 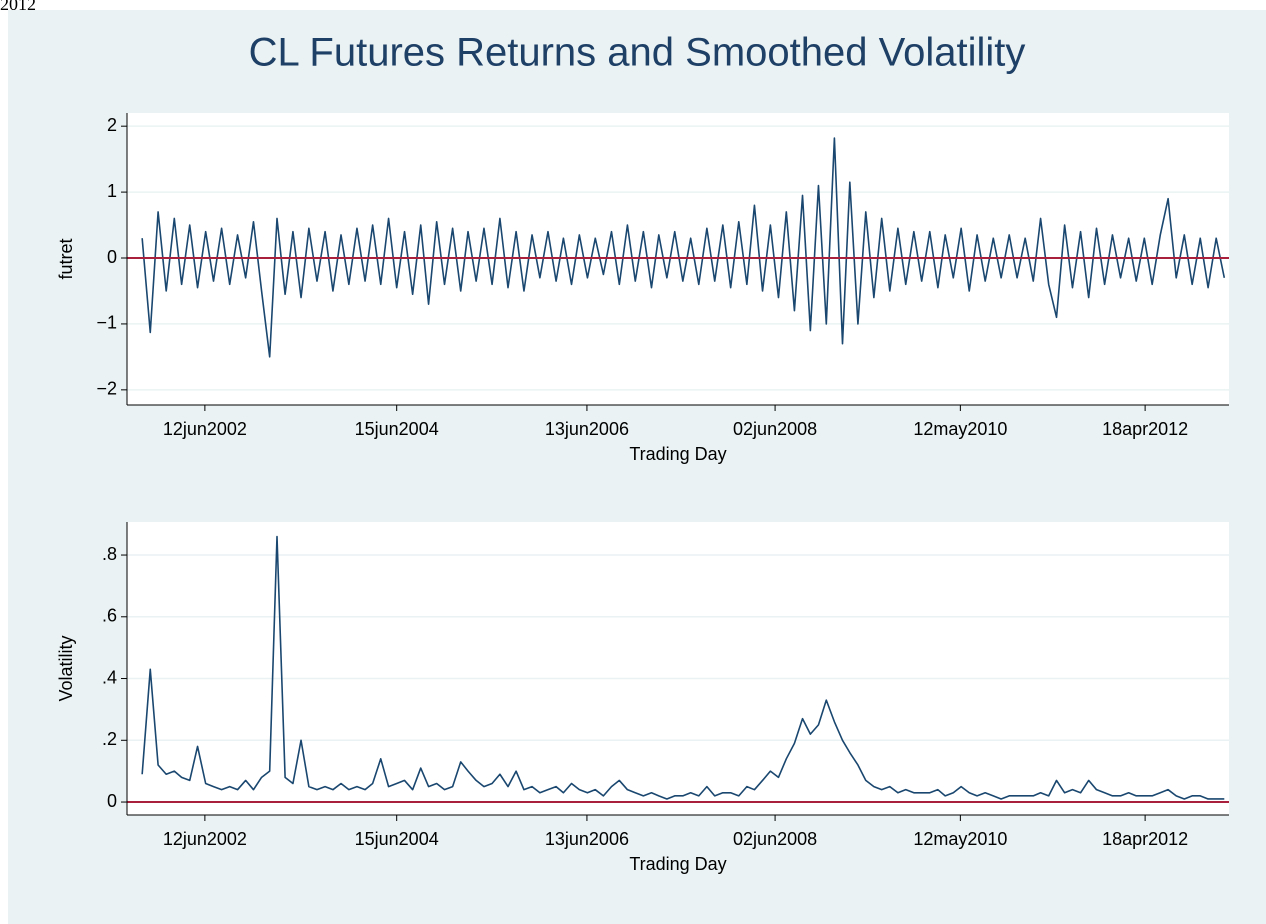 What do you see at coordinates (112, 125) in the screenshot?
I see `y-tick-label: 2` at bounding box center [112, 125].